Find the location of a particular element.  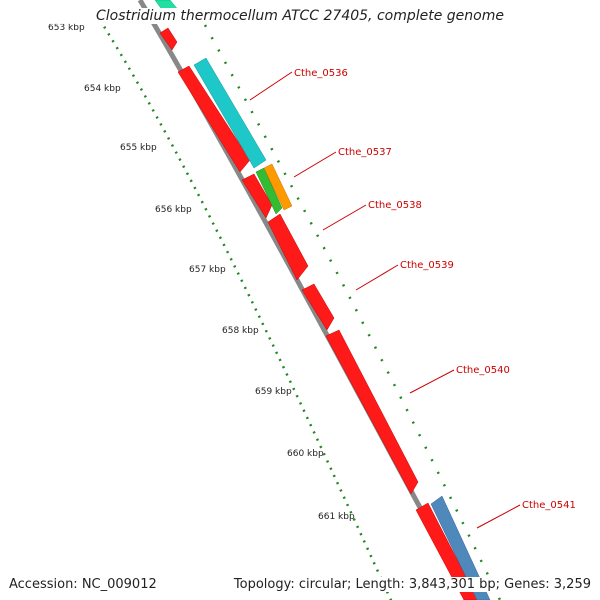

tick-label-654: 654 kbp is located at coordinates (102, 89).